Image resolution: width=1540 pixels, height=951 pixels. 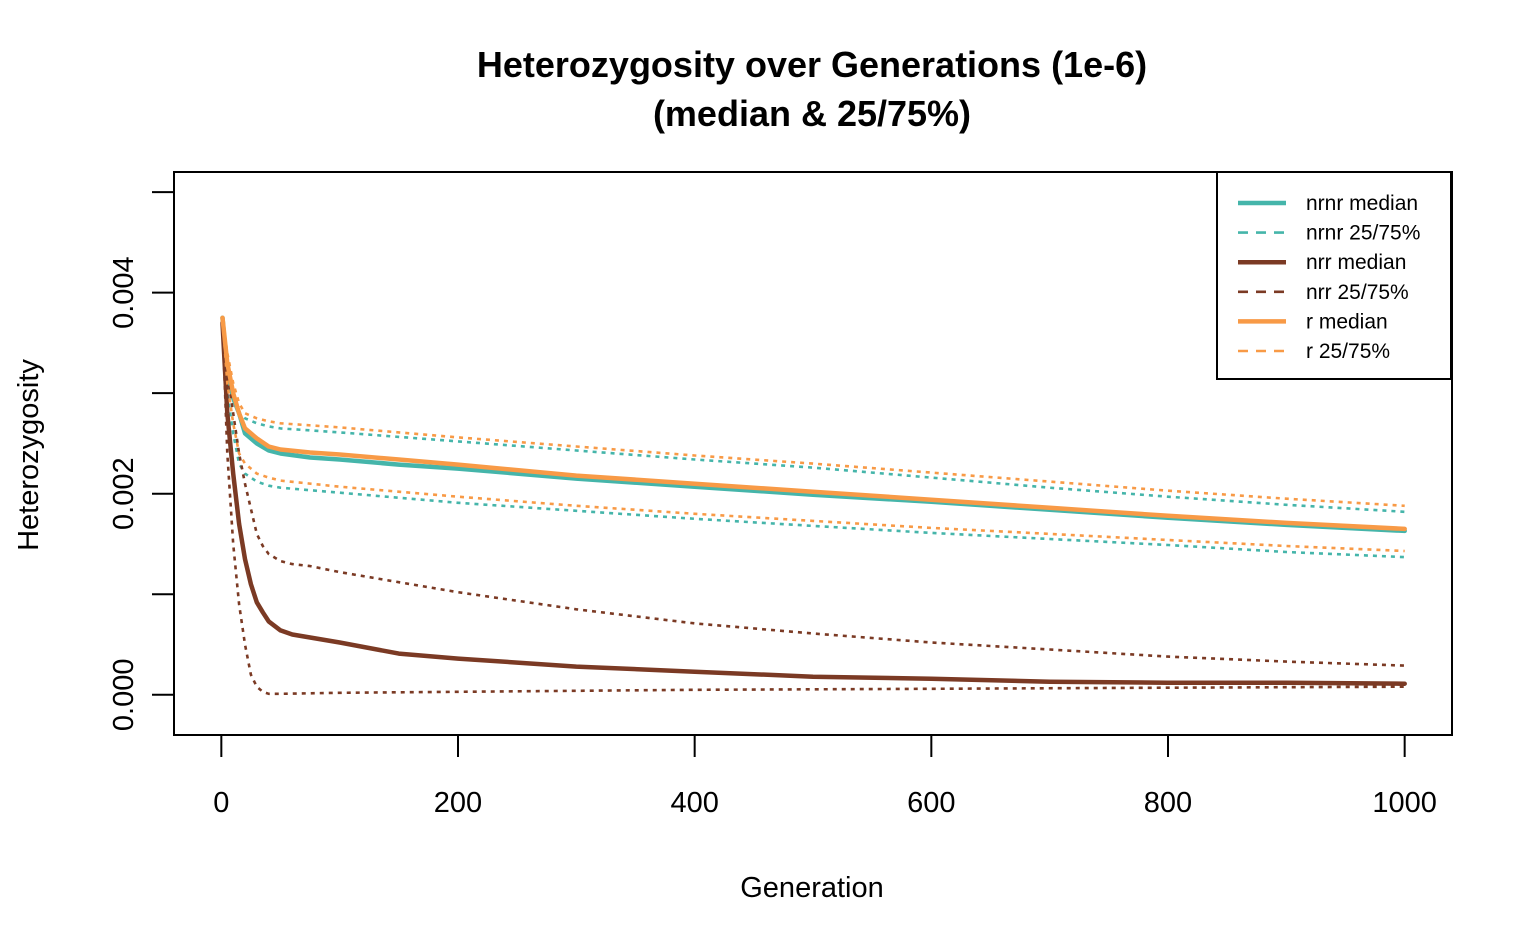 What do you see at coordinates (931, 803) in the screenshot?
I see `x-tick-label: 600` at bounding box center [931, 803].